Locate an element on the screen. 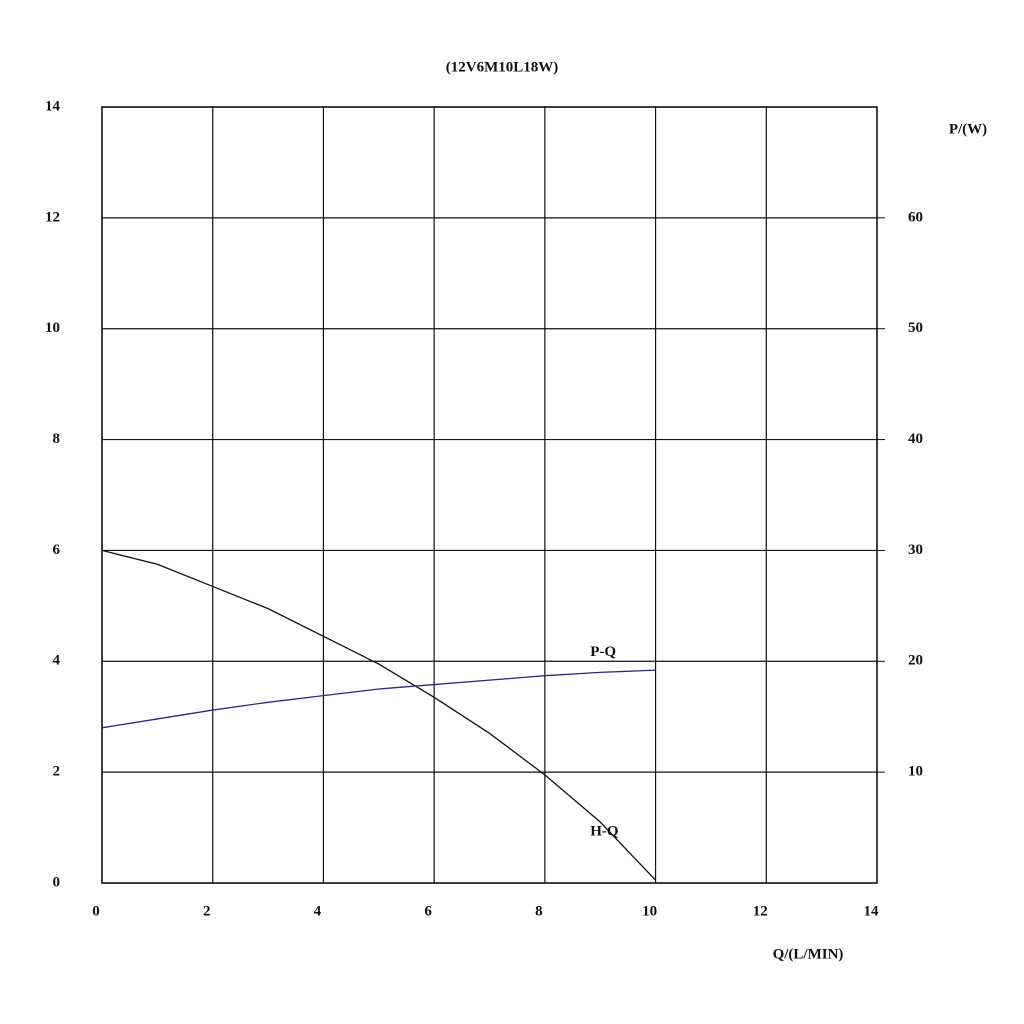  y2-tick-label: 10 is located at coordinates (915, 772).